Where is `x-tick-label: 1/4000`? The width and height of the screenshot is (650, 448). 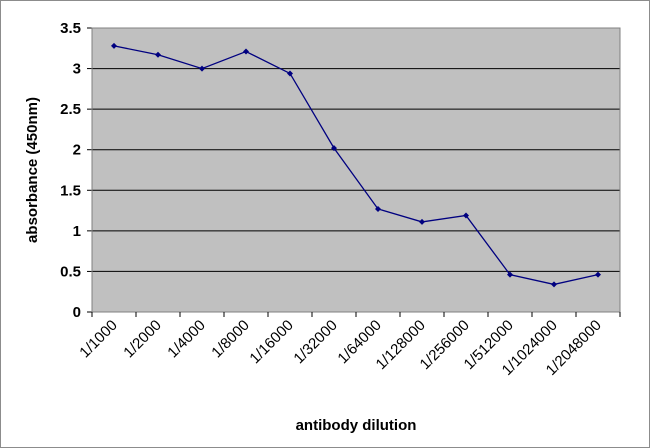
x-tick-label: 1/4000 is located at coordinates (186, 339).